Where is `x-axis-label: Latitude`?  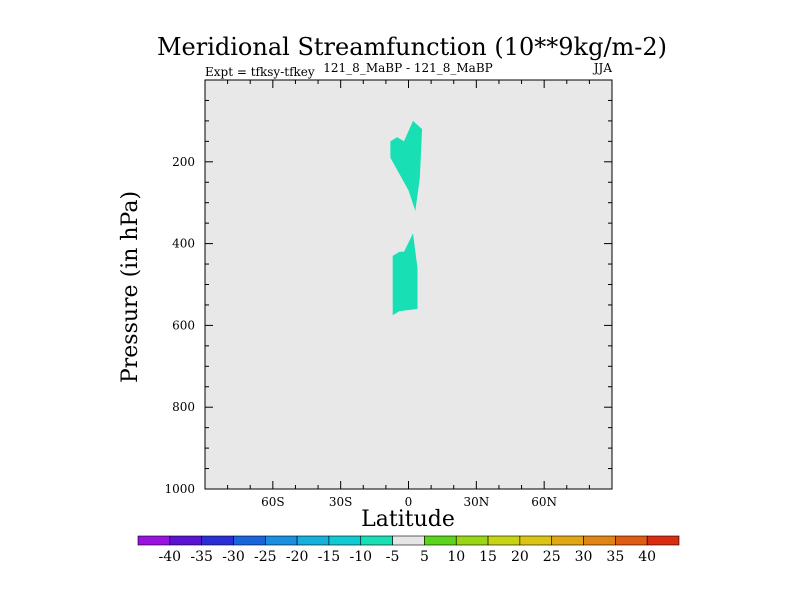 x-axis-label: Latitude is located at coordinates (408, 519).